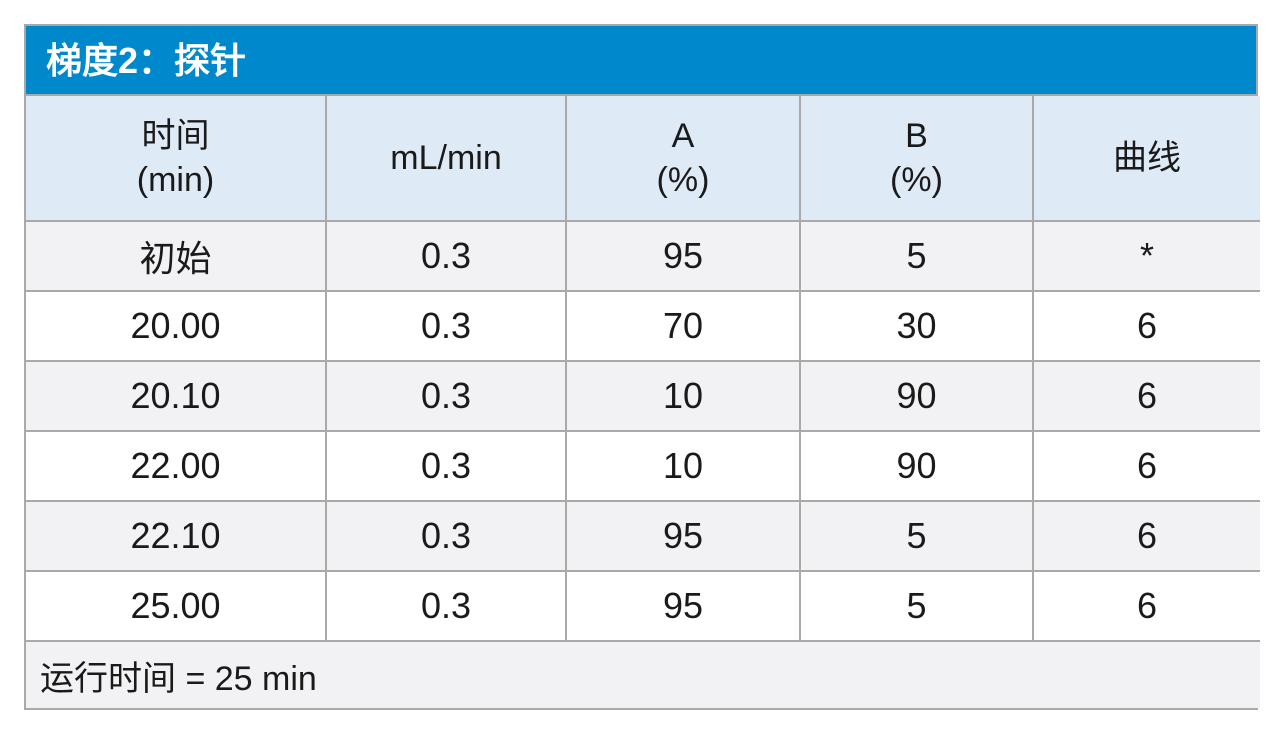 The image size is (1280, 737). Describe the element at coordinates (175, 136) in the screenshot. I see `header-time-label: 时间` at that location.